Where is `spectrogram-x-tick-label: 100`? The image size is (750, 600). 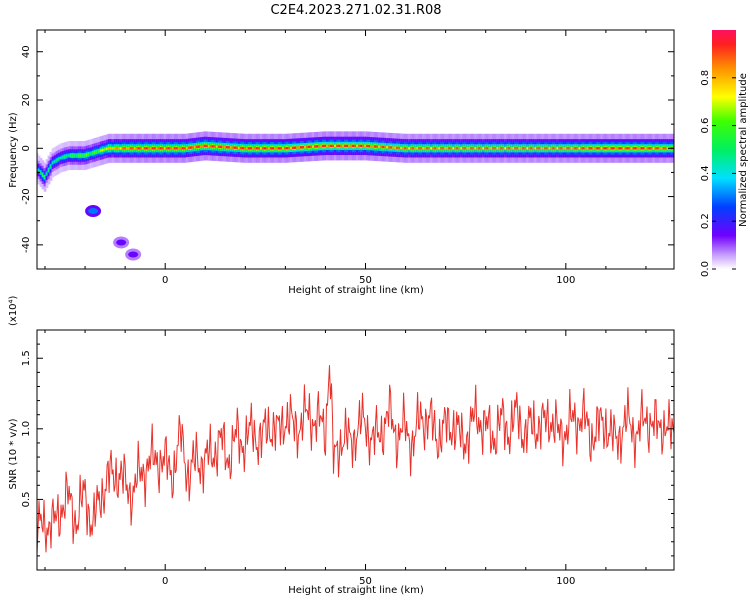 spectrogram-x-tick-label: 100 is located at coordinates (565, 280).